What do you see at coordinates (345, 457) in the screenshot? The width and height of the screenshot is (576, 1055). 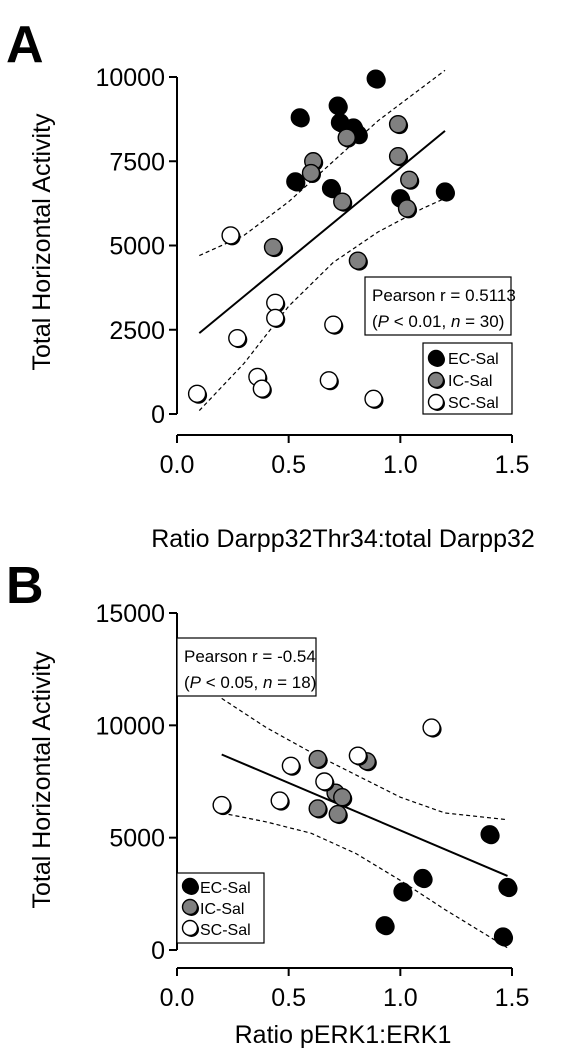 I see `panel-a-x-ticks: 0.0 0.5 1.0 1.5` at bounding box center [345, 457].